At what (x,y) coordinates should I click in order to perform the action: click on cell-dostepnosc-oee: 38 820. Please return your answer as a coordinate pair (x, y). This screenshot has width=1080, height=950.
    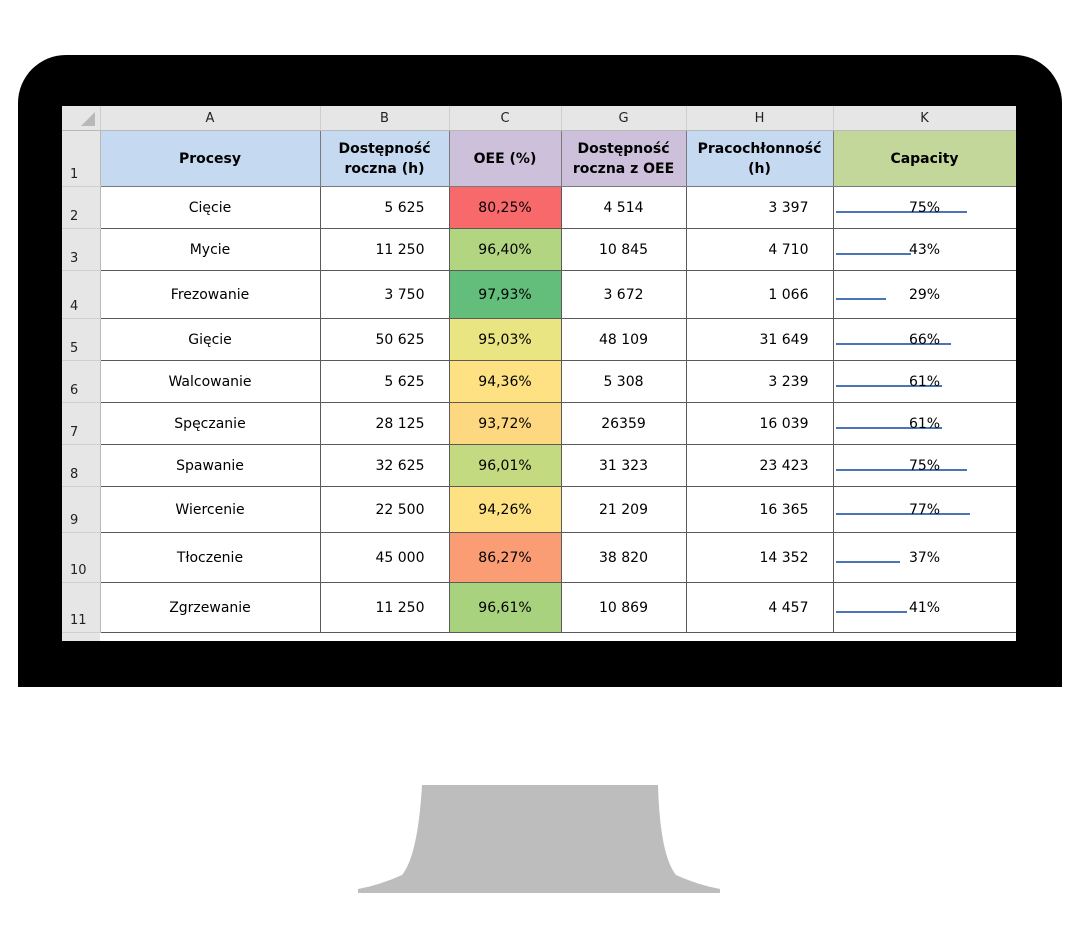
    Looking at the image, I should click on (623, 557).